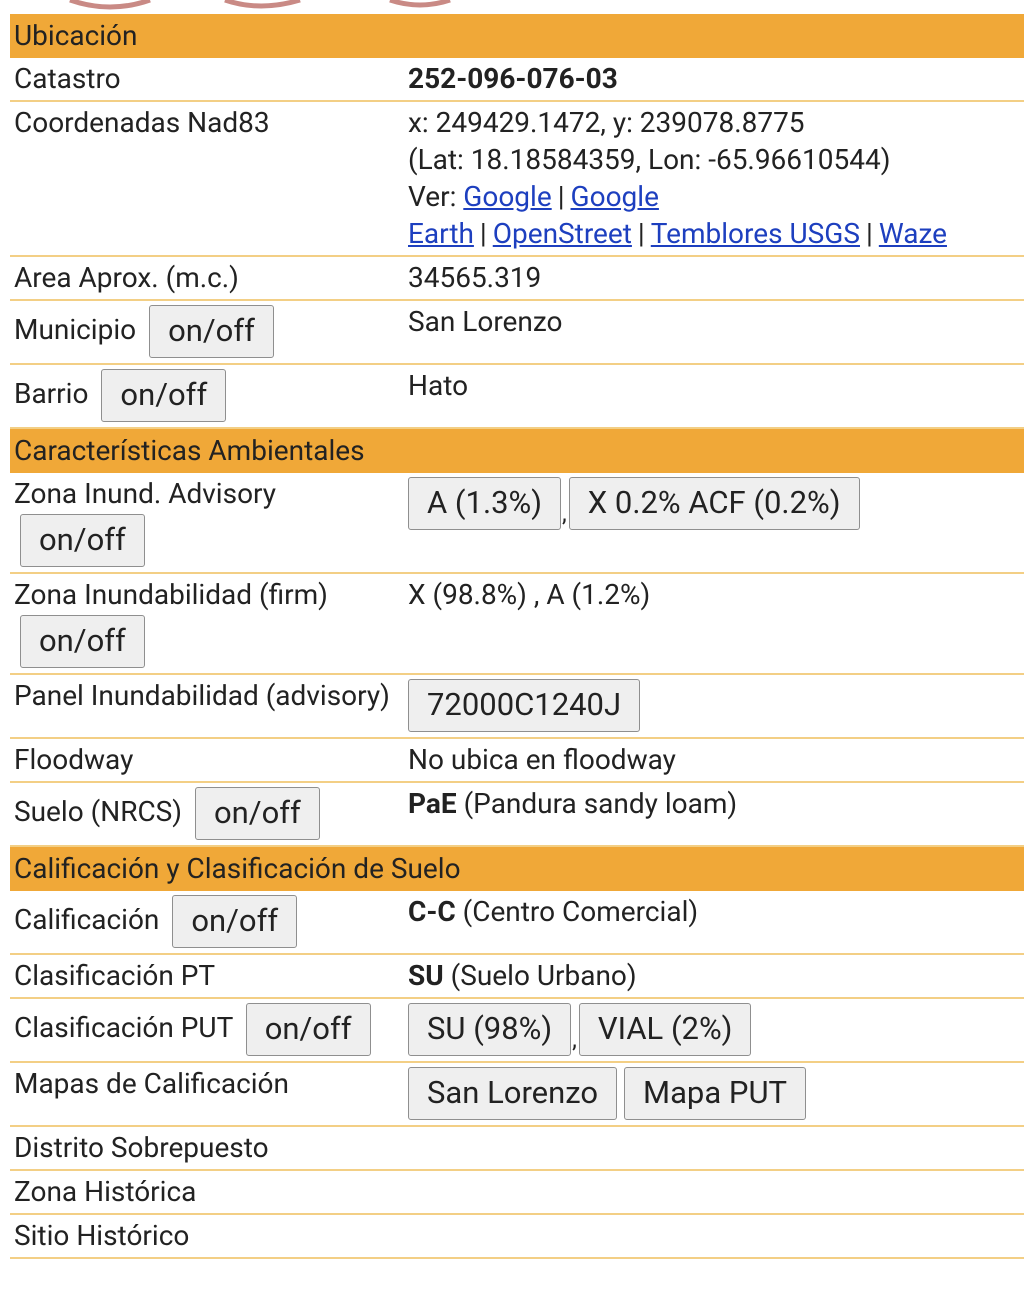 The height and width of the screenshot is (1296, 1024). Describe the element at coordinates (98, 811) in the screenshot. I see `label: Suelo (NRCS)` at that location.